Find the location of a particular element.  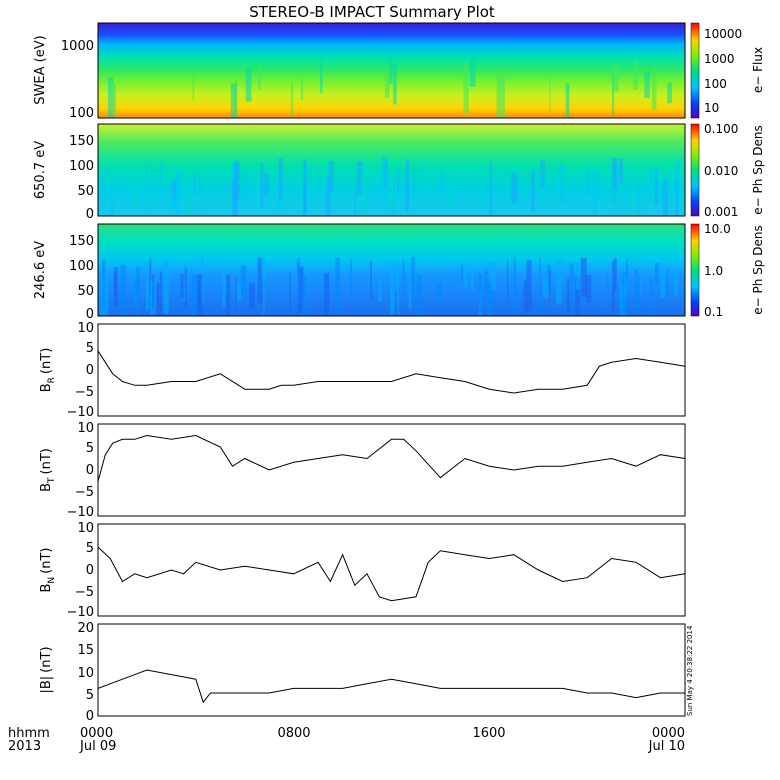

x-tick-3-time: 0000 is located at coordinates (668, 733).